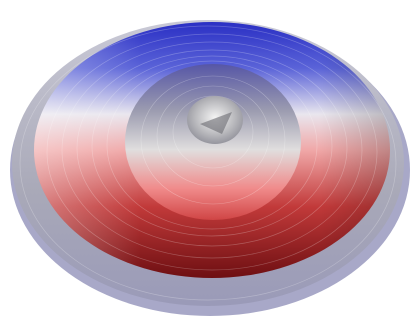  What do you see at coordinates (213, 140) in the screenshot?
I see `disk-mesh` at bounding box center [213, 140].